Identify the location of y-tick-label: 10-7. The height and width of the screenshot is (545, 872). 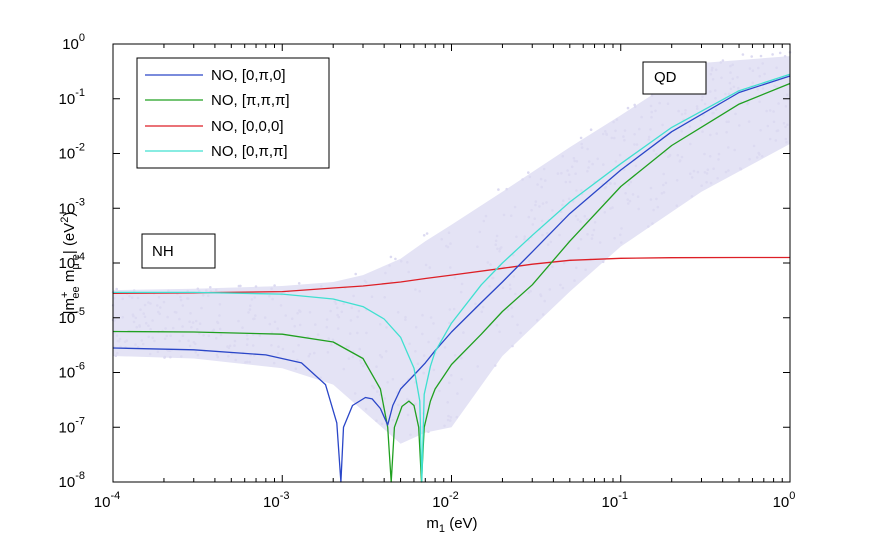
(72, 425).